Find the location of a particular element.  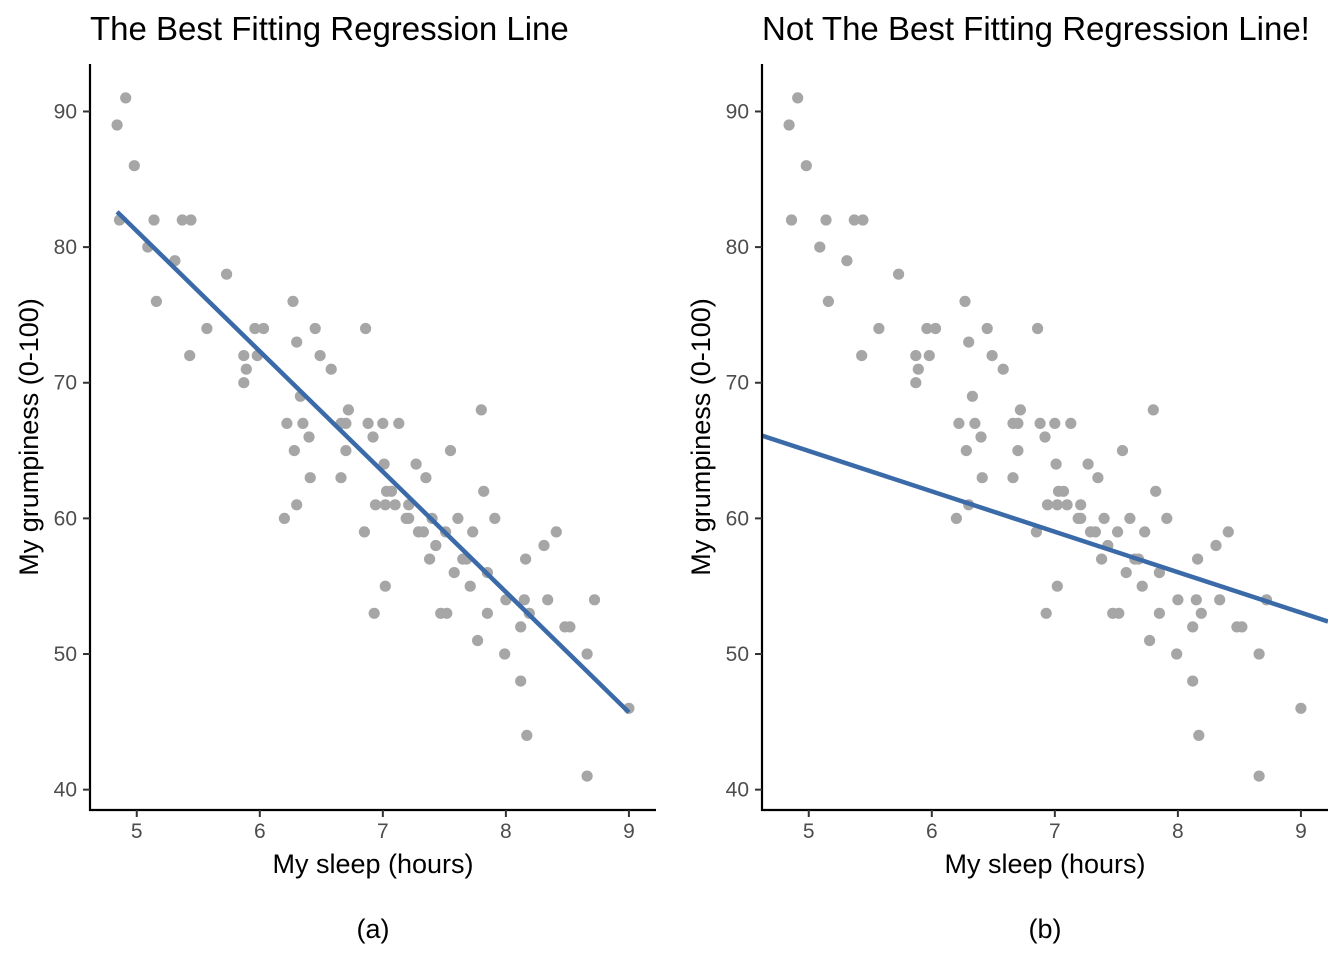

x-tick-label: 5 is located at coordinates (137, 831).